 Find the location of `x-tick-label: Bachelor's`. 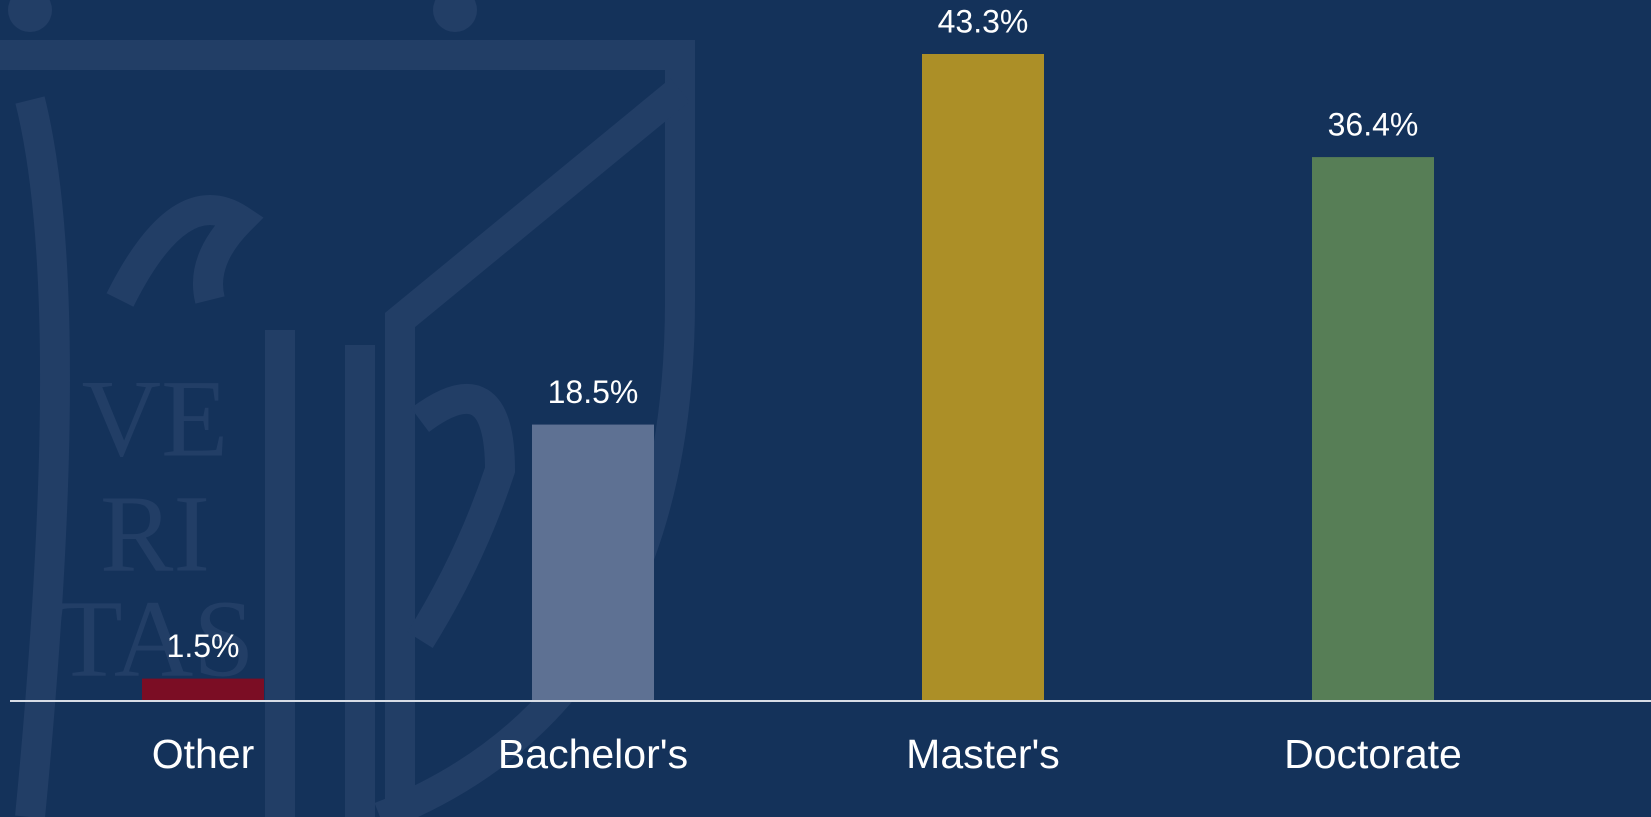

x-tick-label: Bachelor's is located at coordinates (593, 754).